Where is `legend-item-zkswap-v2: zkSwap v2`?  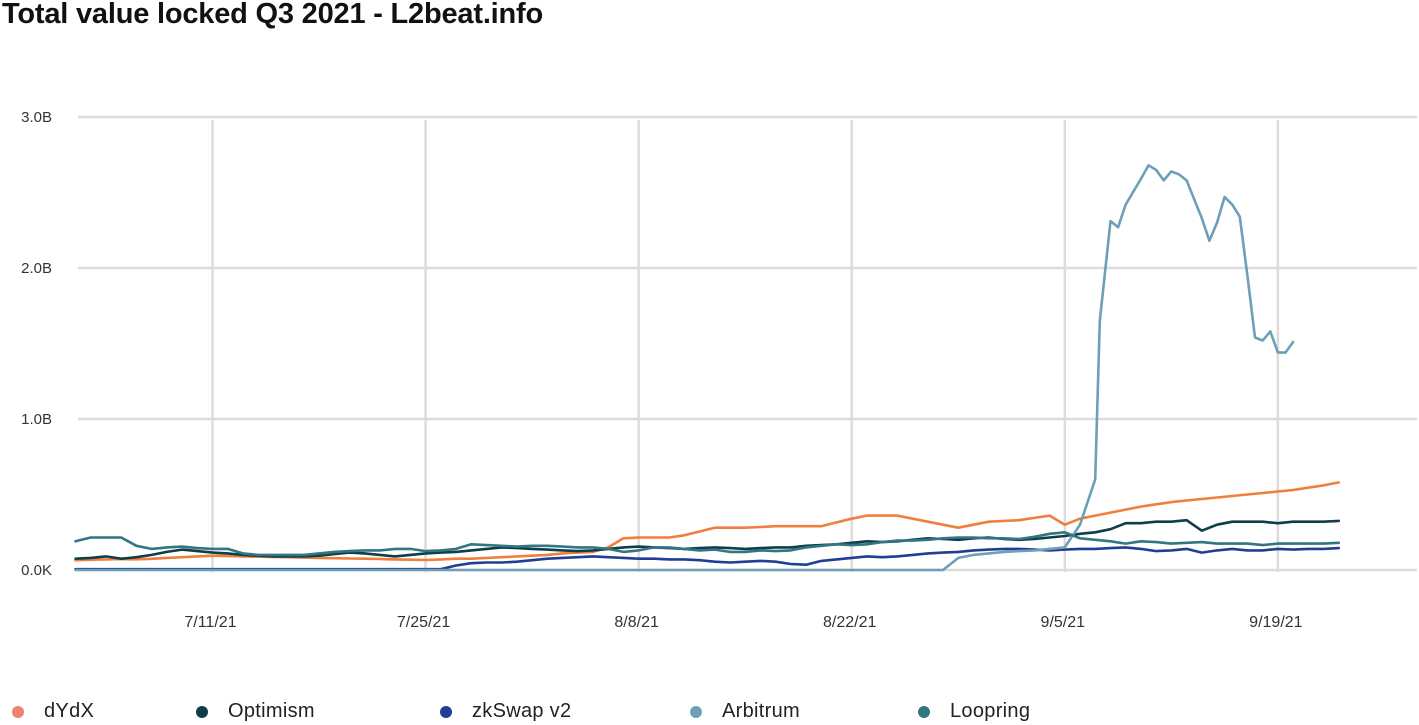
legend-item-zkswap-v2: zkSwap v2 is located at coordinates (505, 711).